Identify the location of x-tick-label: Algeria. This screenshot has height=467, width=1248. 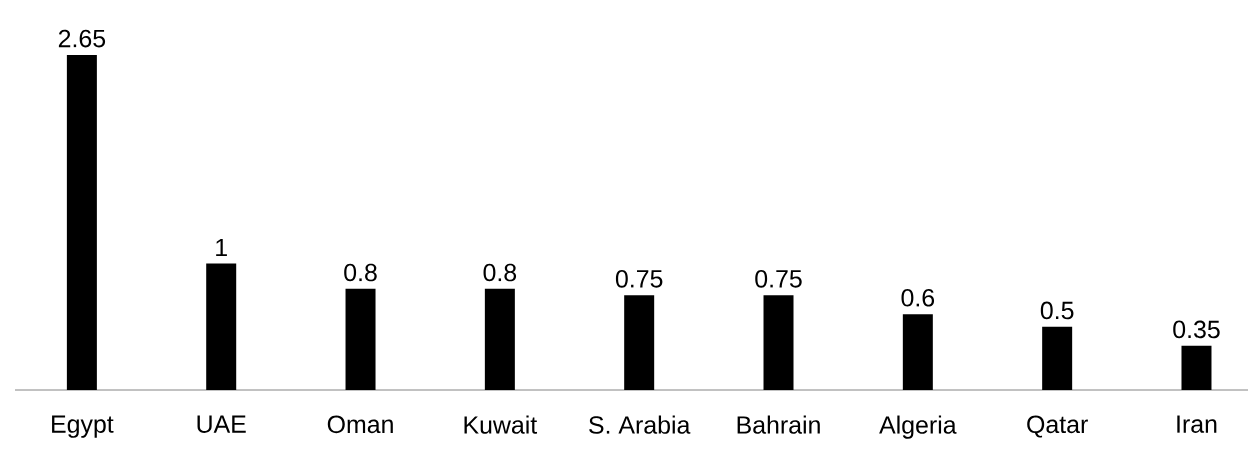
(918, 427).